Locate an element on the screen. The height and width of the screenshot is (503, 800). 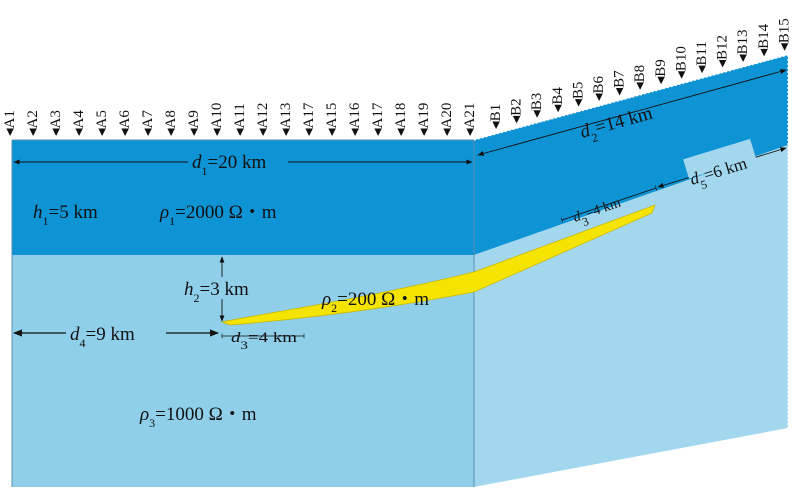
station-label-b: ◂B11 is located at coordinates (702, 57).